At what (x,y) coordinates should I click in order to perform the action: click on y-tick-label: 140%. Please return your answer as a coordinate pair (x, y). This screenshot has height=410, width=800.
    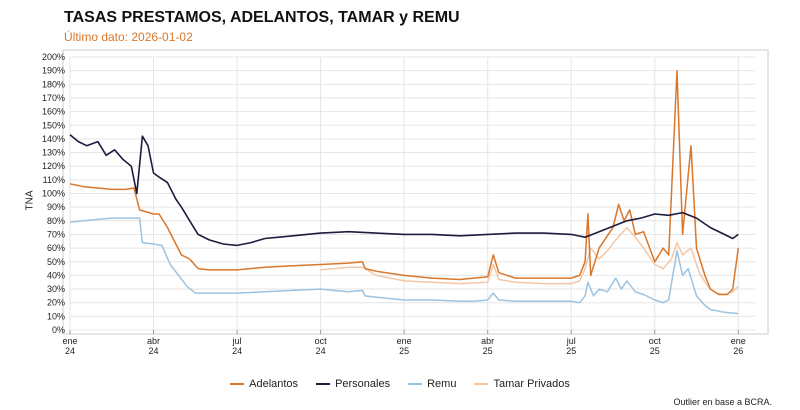
    Looking at the image, I should click on (53, 139).